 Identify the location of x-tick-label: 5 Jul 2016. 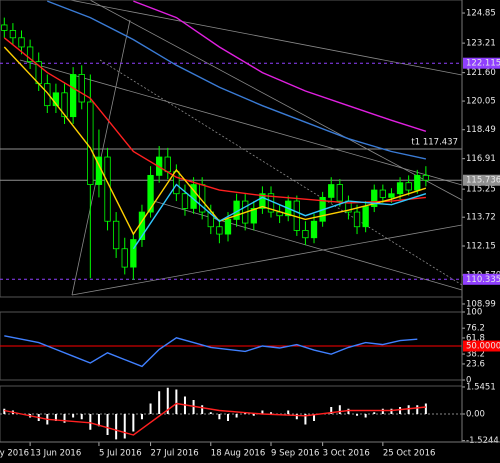
(120, 454).